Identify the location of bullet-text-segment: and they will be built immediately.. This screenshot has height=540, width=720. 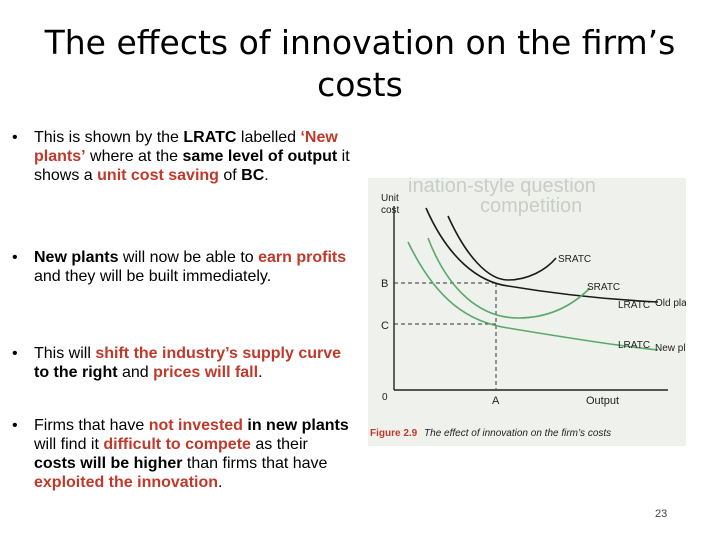
(153, 276).